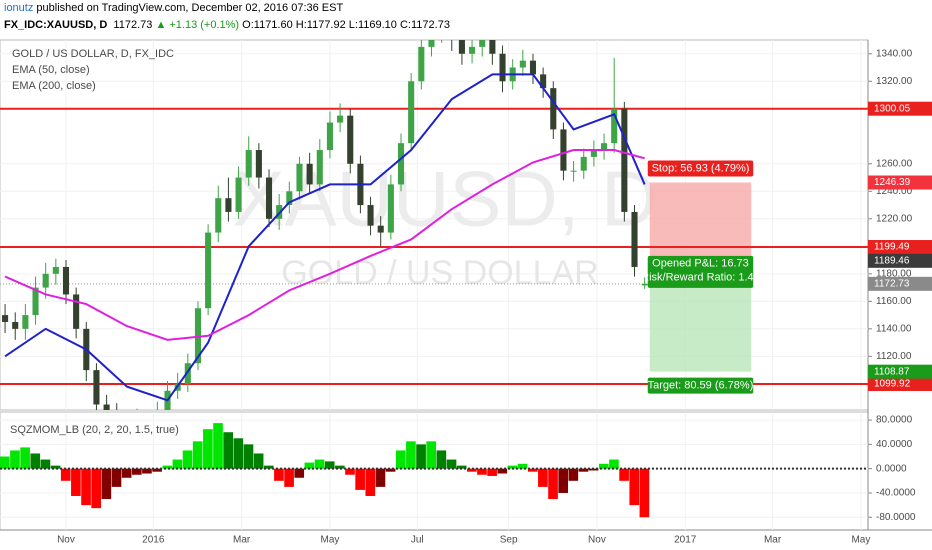 This screenshot has height=550, width=932. What do you see at coordinates (54, 86) in the screenshot?
I see `legend-entry: EMA (200, close)` at bounding box center [54, 86].